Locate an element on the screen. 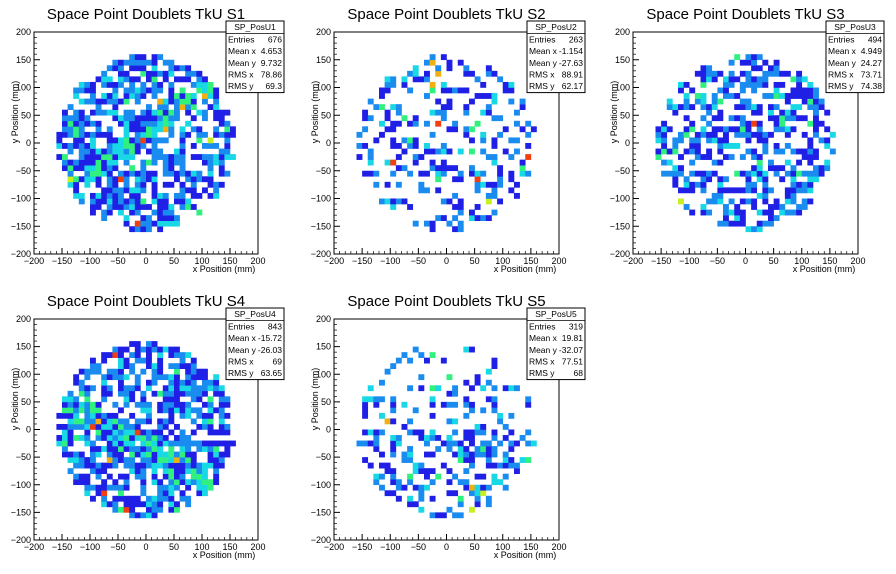  x-tick-label: 100 is located at coordinates (502, 261).